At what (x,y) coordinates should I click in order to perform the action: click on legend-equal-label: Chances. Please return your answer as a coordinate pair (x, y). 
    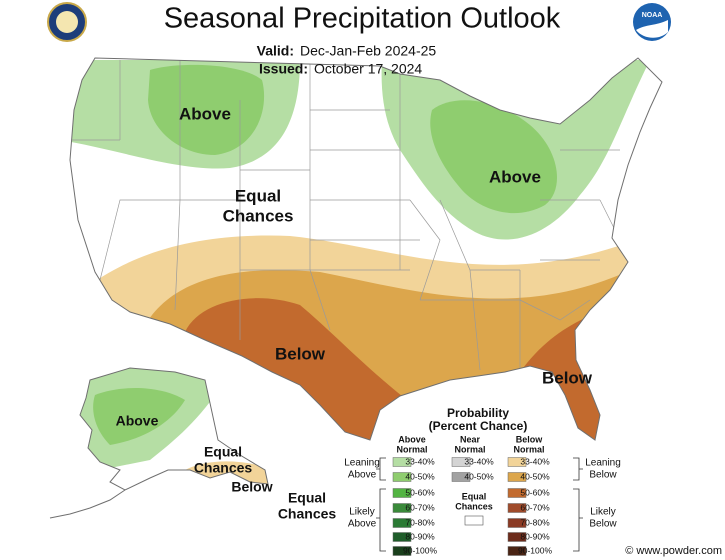
    Looking at the image, I should click on (474, 506).